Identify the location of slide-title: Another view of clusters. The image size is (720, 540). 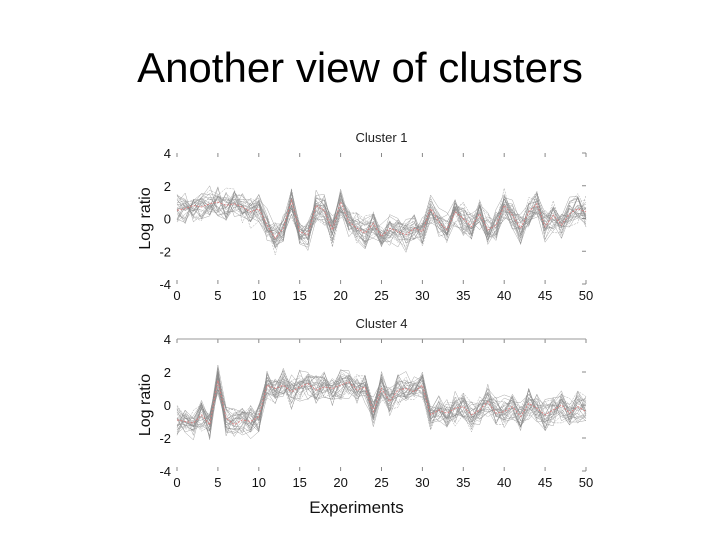
(360, 67).